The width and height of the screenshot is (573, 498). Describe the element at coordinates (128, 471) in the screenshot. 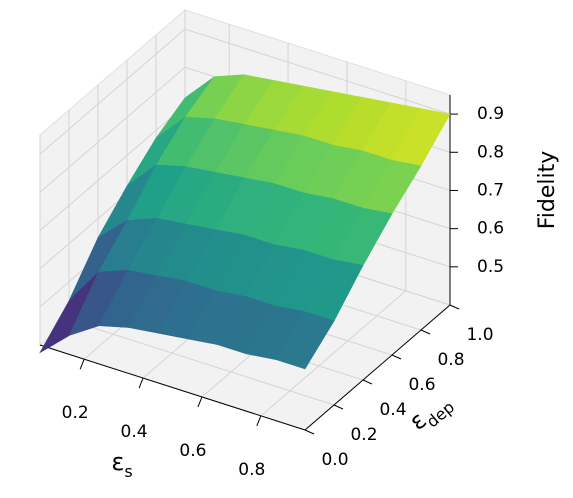

I see `x-axis-label-subscript: s` at that location.